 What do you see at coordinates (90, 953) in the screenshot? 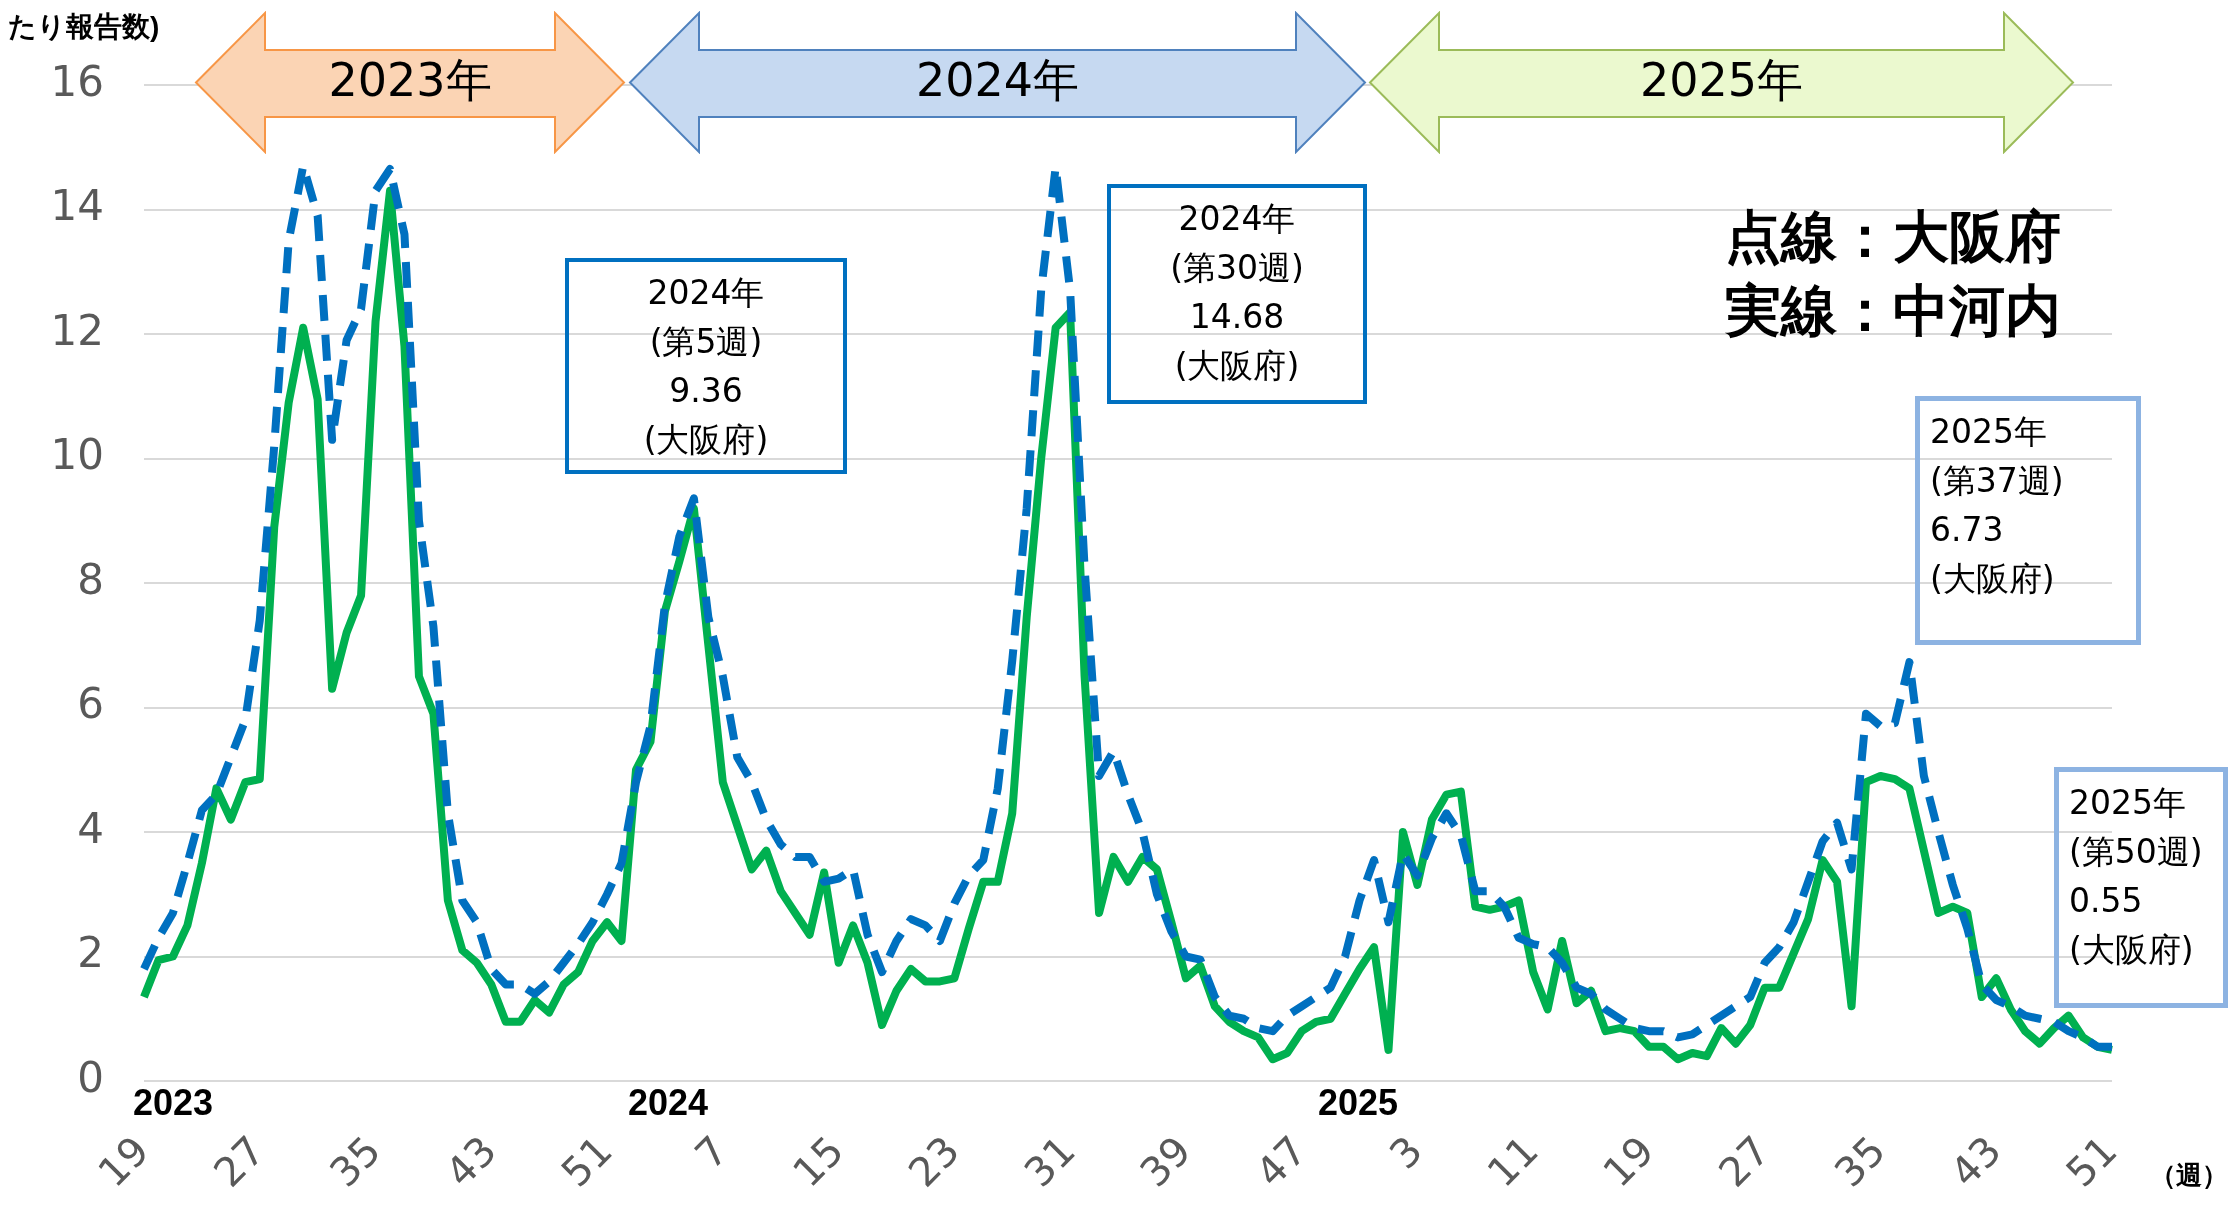
I see `y-tick-label: 2` at bounding box center [90, 953].